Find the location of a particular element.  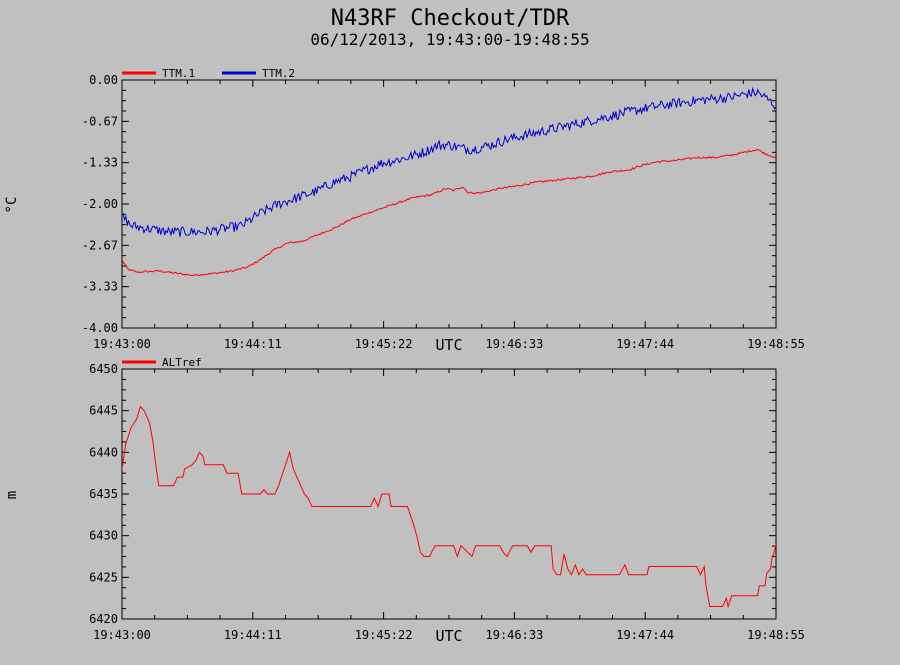

y-tick-label: -3.33 is located at coordinates (100, 287).